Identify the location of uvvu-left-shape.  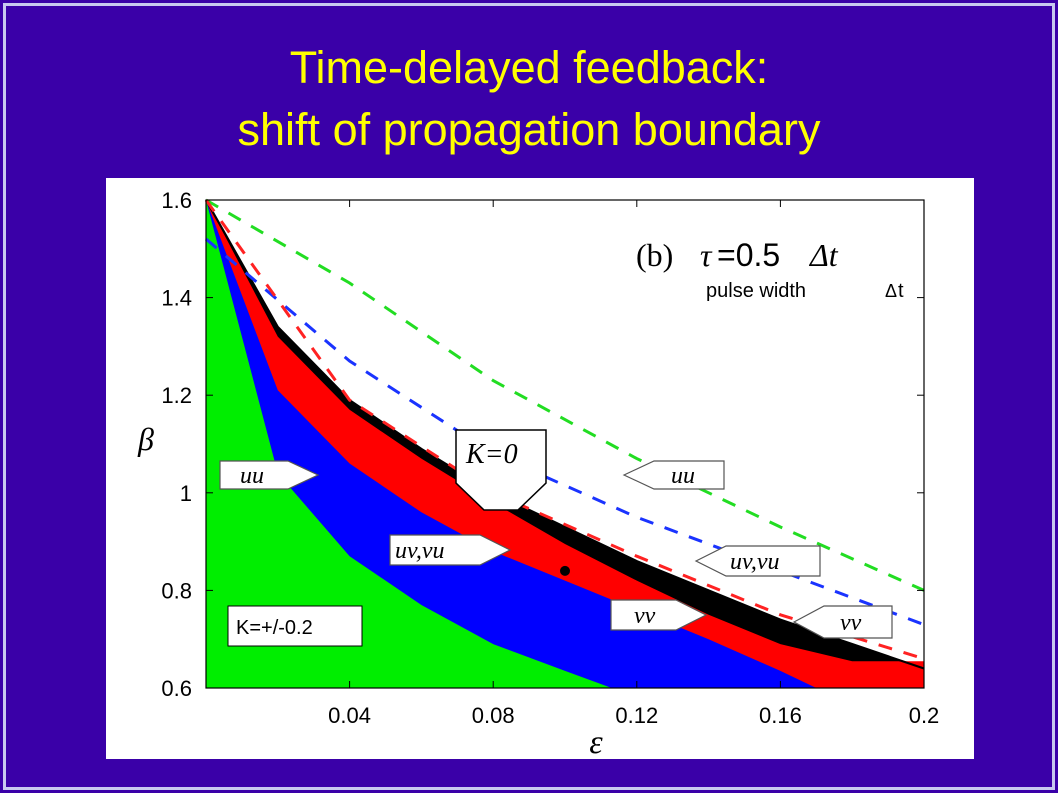
(450, 550).